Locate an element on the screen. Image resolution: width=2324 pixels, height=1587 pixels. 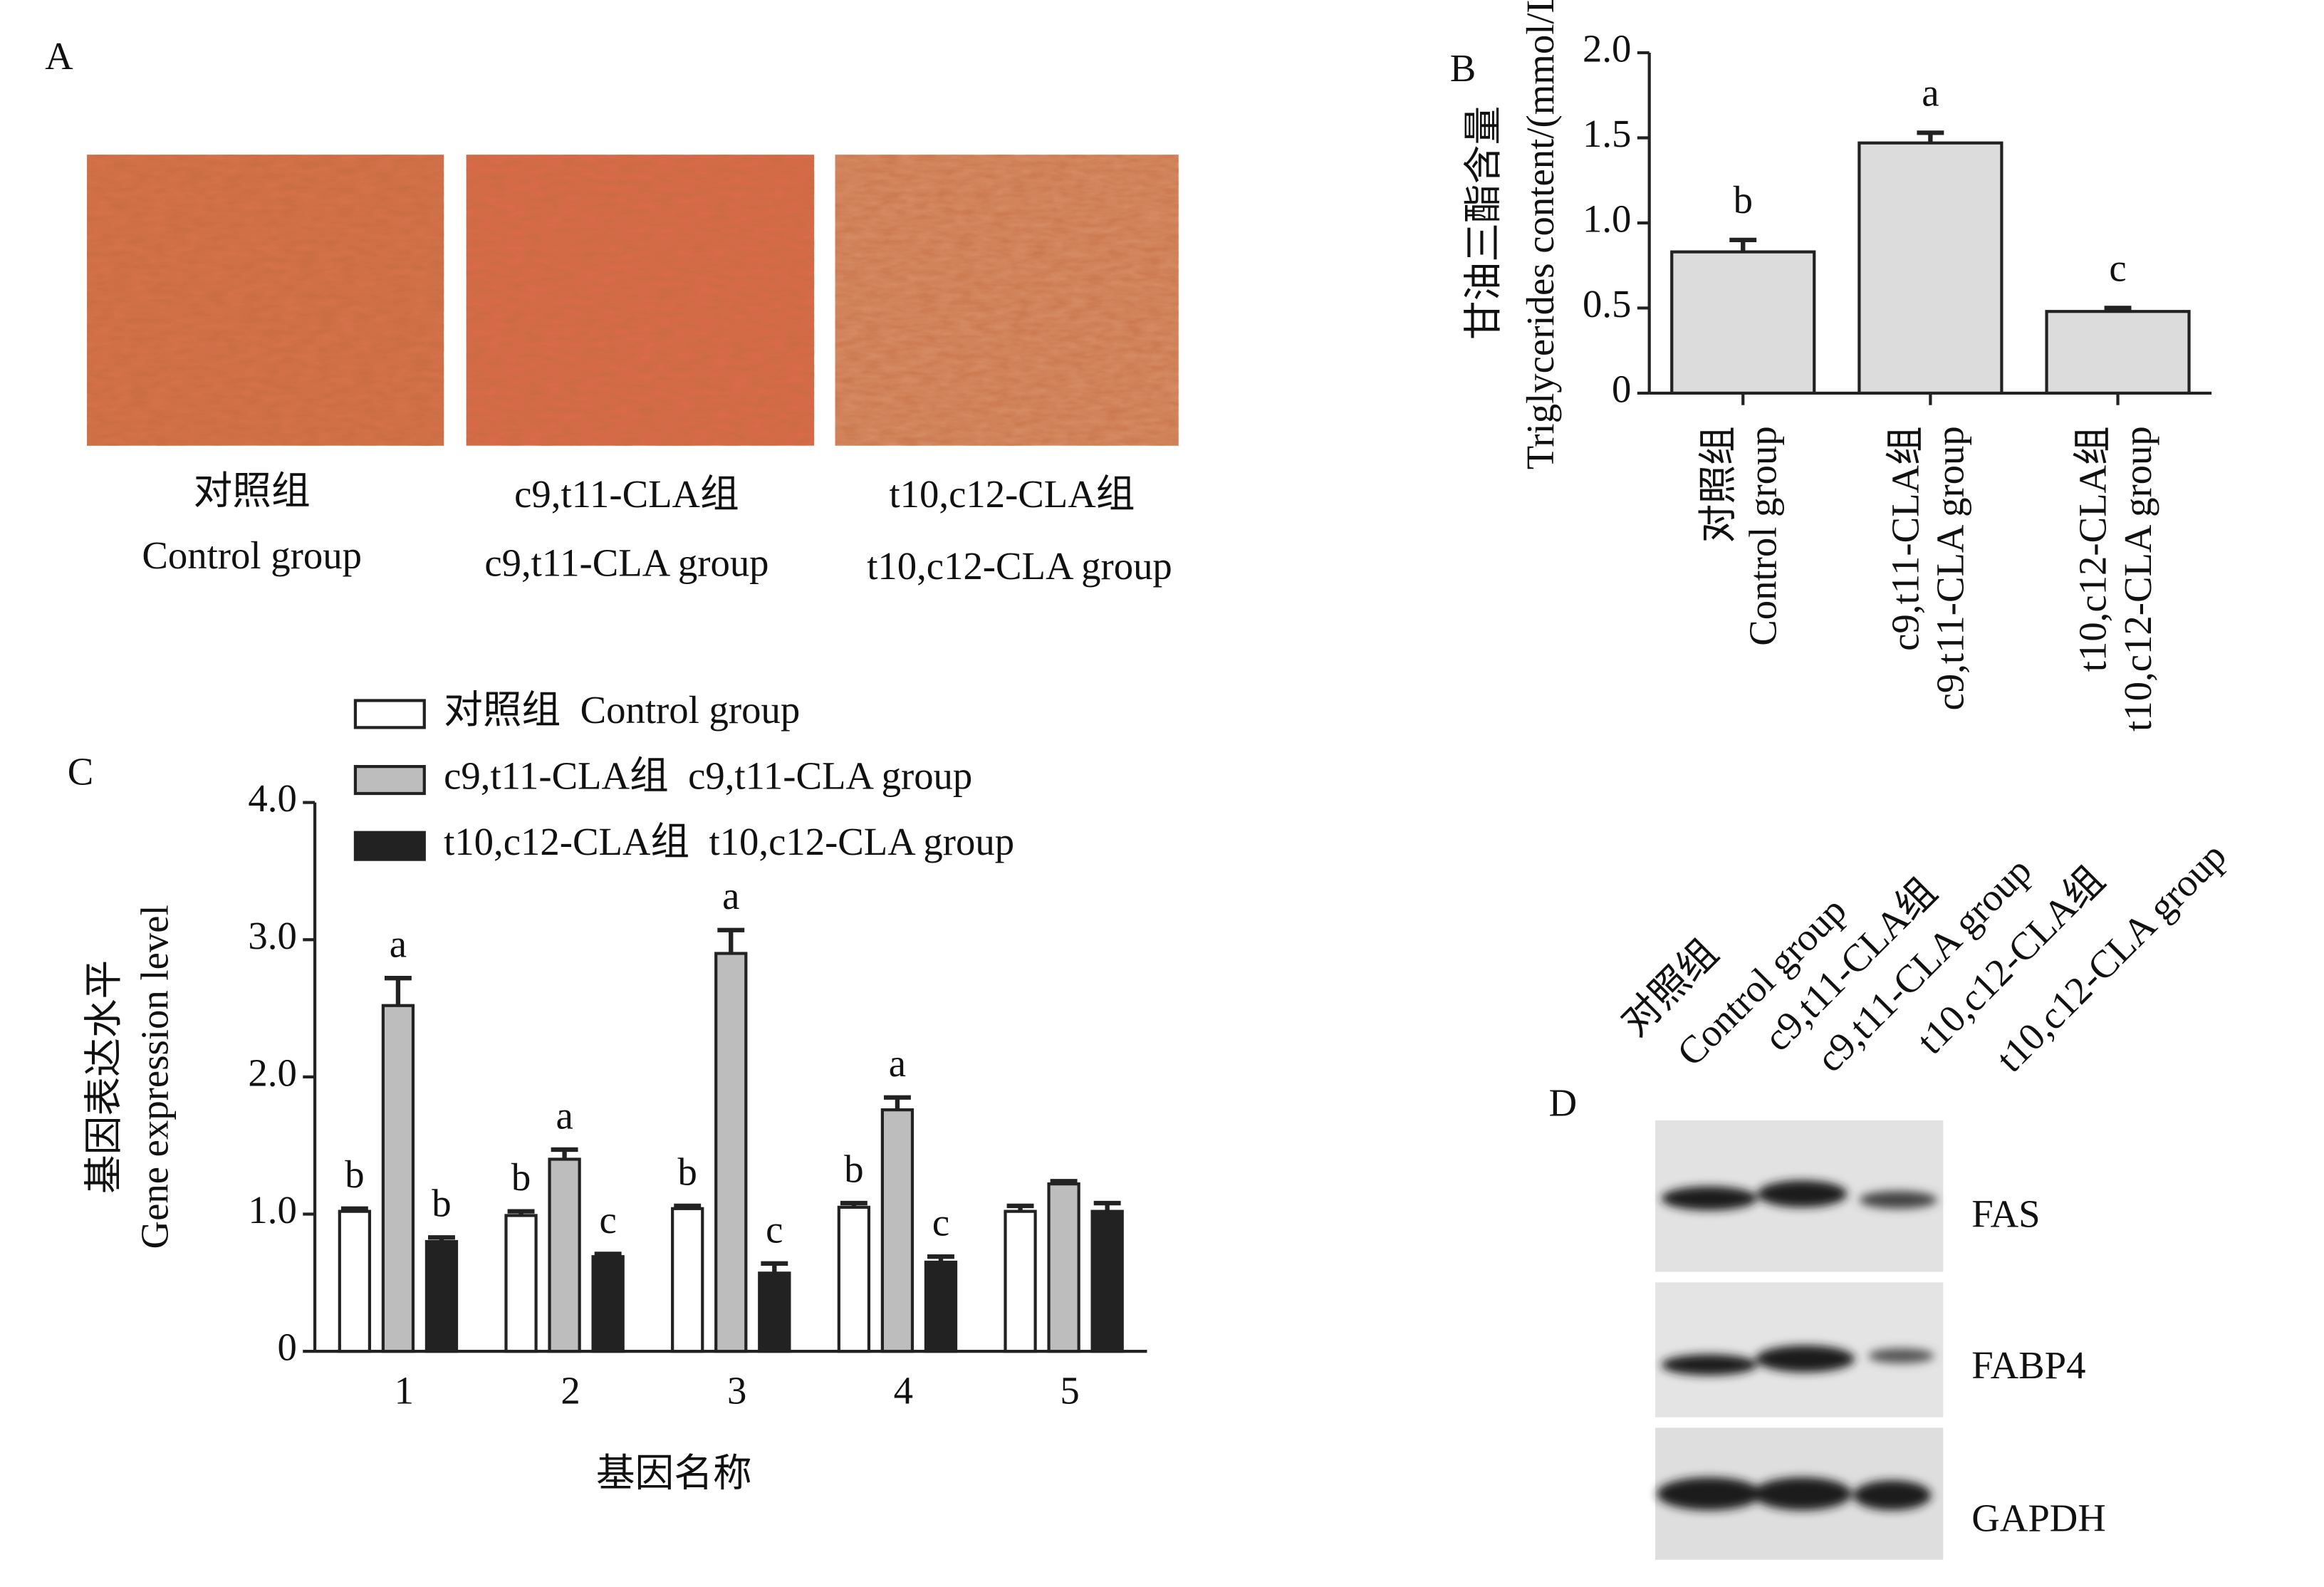
y-axis-label: 甘油三酯含量 is located at coordinates (1483, 223).